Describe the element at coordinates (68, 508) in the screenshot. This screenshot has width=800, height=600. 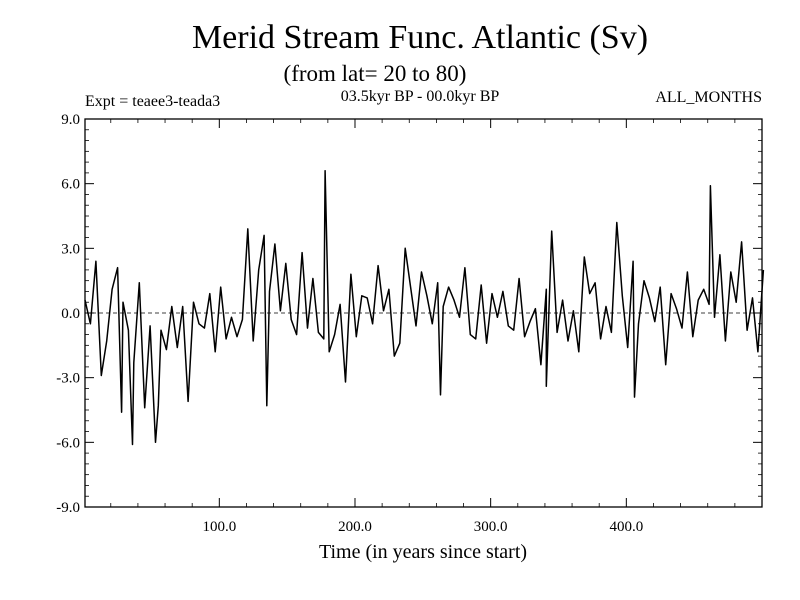
I see `y-tick-label: -9.0` at that location.